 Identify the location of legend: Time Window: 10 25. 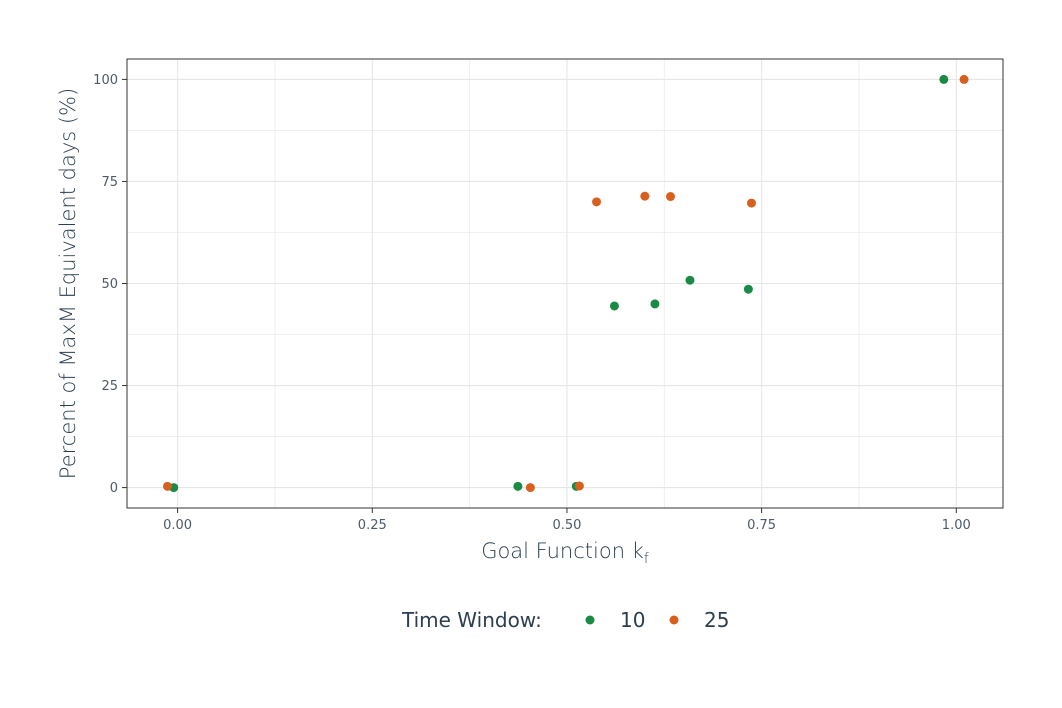
(565, 620).